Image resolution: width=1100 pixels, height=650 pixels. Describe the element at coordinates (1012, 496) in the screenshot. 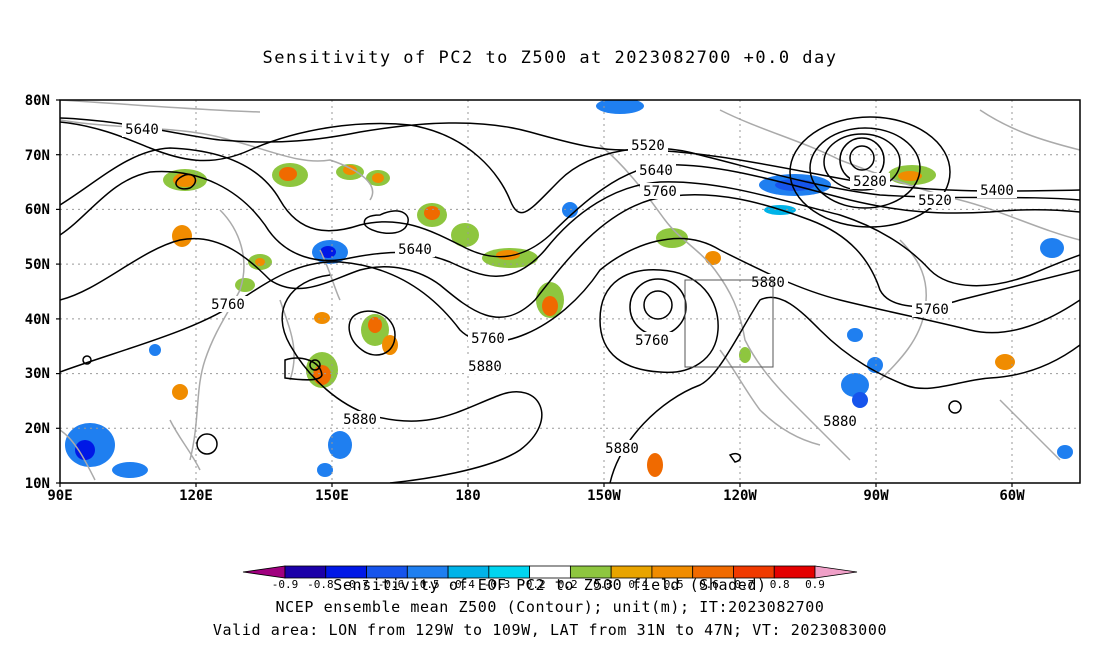

I see `lon-label: 60W` at that location.